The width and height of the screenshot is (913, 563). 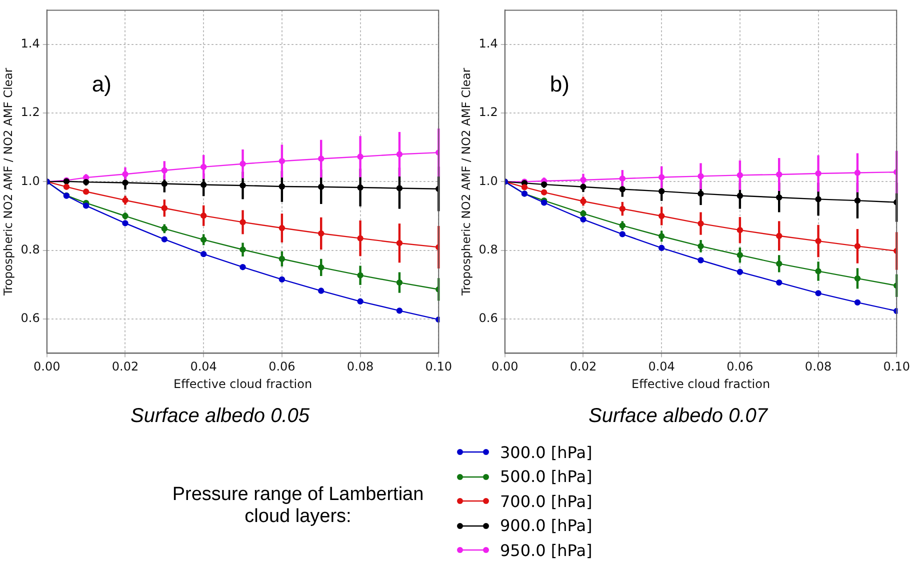 I want to click on legend-label: 700.0 [hPa], so click(x=546, y=501).